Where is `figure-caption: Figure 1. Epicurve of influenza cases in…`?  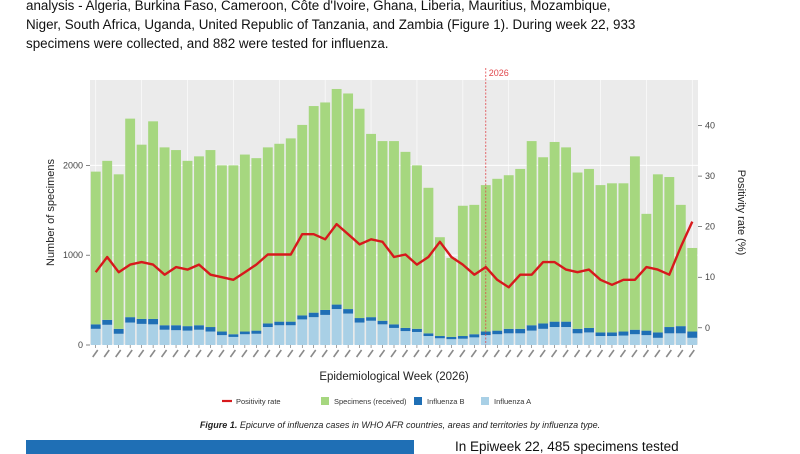 figure-caption: Figure 1. Epicurve of influenza cases in… is located at coordinates (400, 425).